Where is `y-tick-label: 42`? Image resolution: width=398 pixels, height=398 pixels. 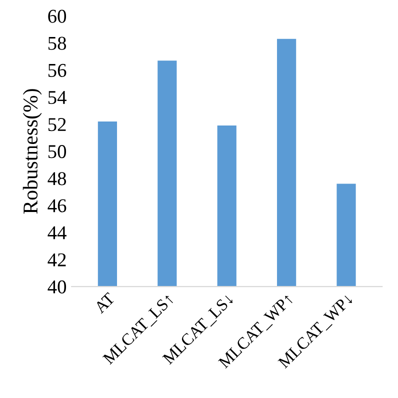
y-tick-label: 42 is located at coordinates (57, 259).